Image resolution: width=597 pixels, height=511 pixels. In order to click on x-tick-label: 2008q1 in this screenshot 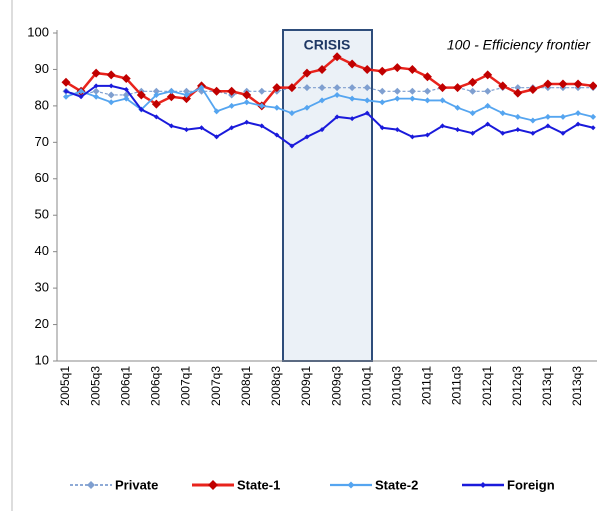, I will do `click(246, 386)`.